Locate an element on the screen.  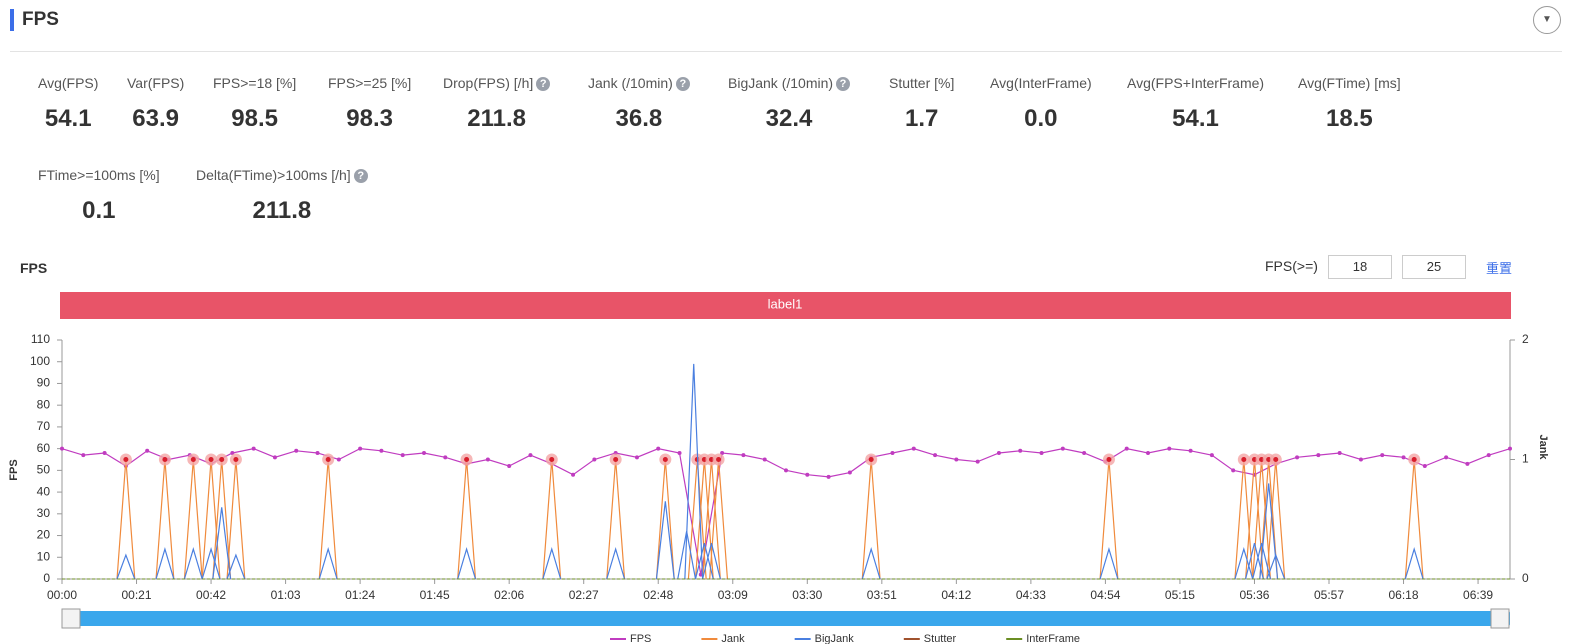
threshold-high-input: 25 is located at coordinates (1434, 267).